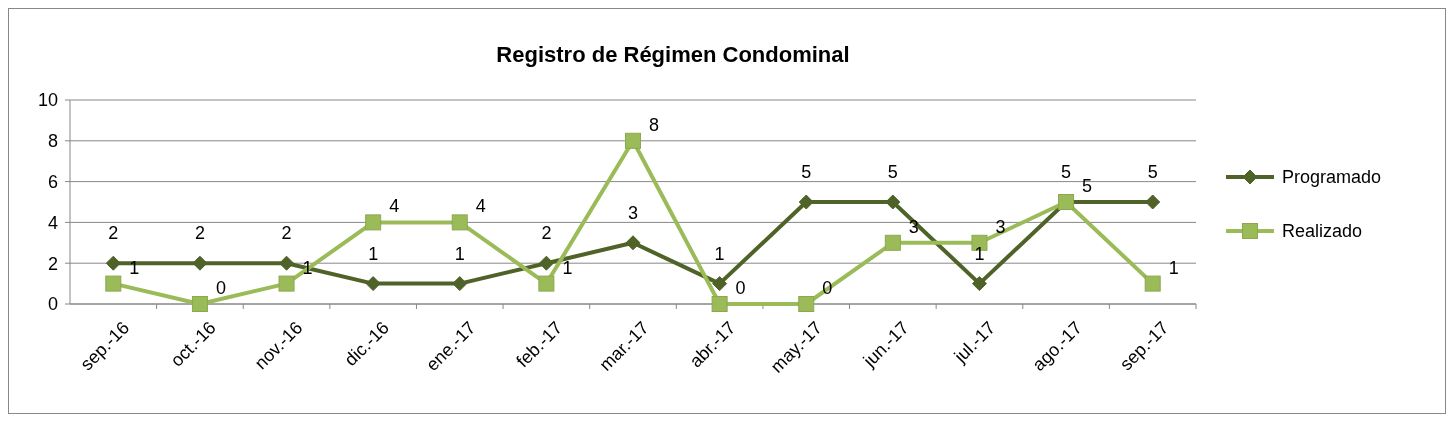 The height and width of the screenshot is (422, 1454). What do you see at coordinates (673, 54) in the screenshot?
I see `chart-title: Registro de Régimen Condominal` at bounding box center [673, 54].